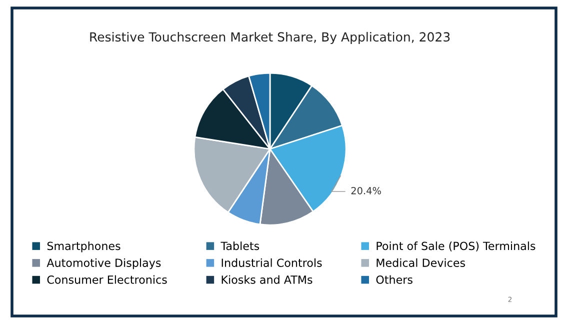 Image resolution: width=568 pixels, height=322 pixels. I want to click on legend-label: Others, so click(394, 279).